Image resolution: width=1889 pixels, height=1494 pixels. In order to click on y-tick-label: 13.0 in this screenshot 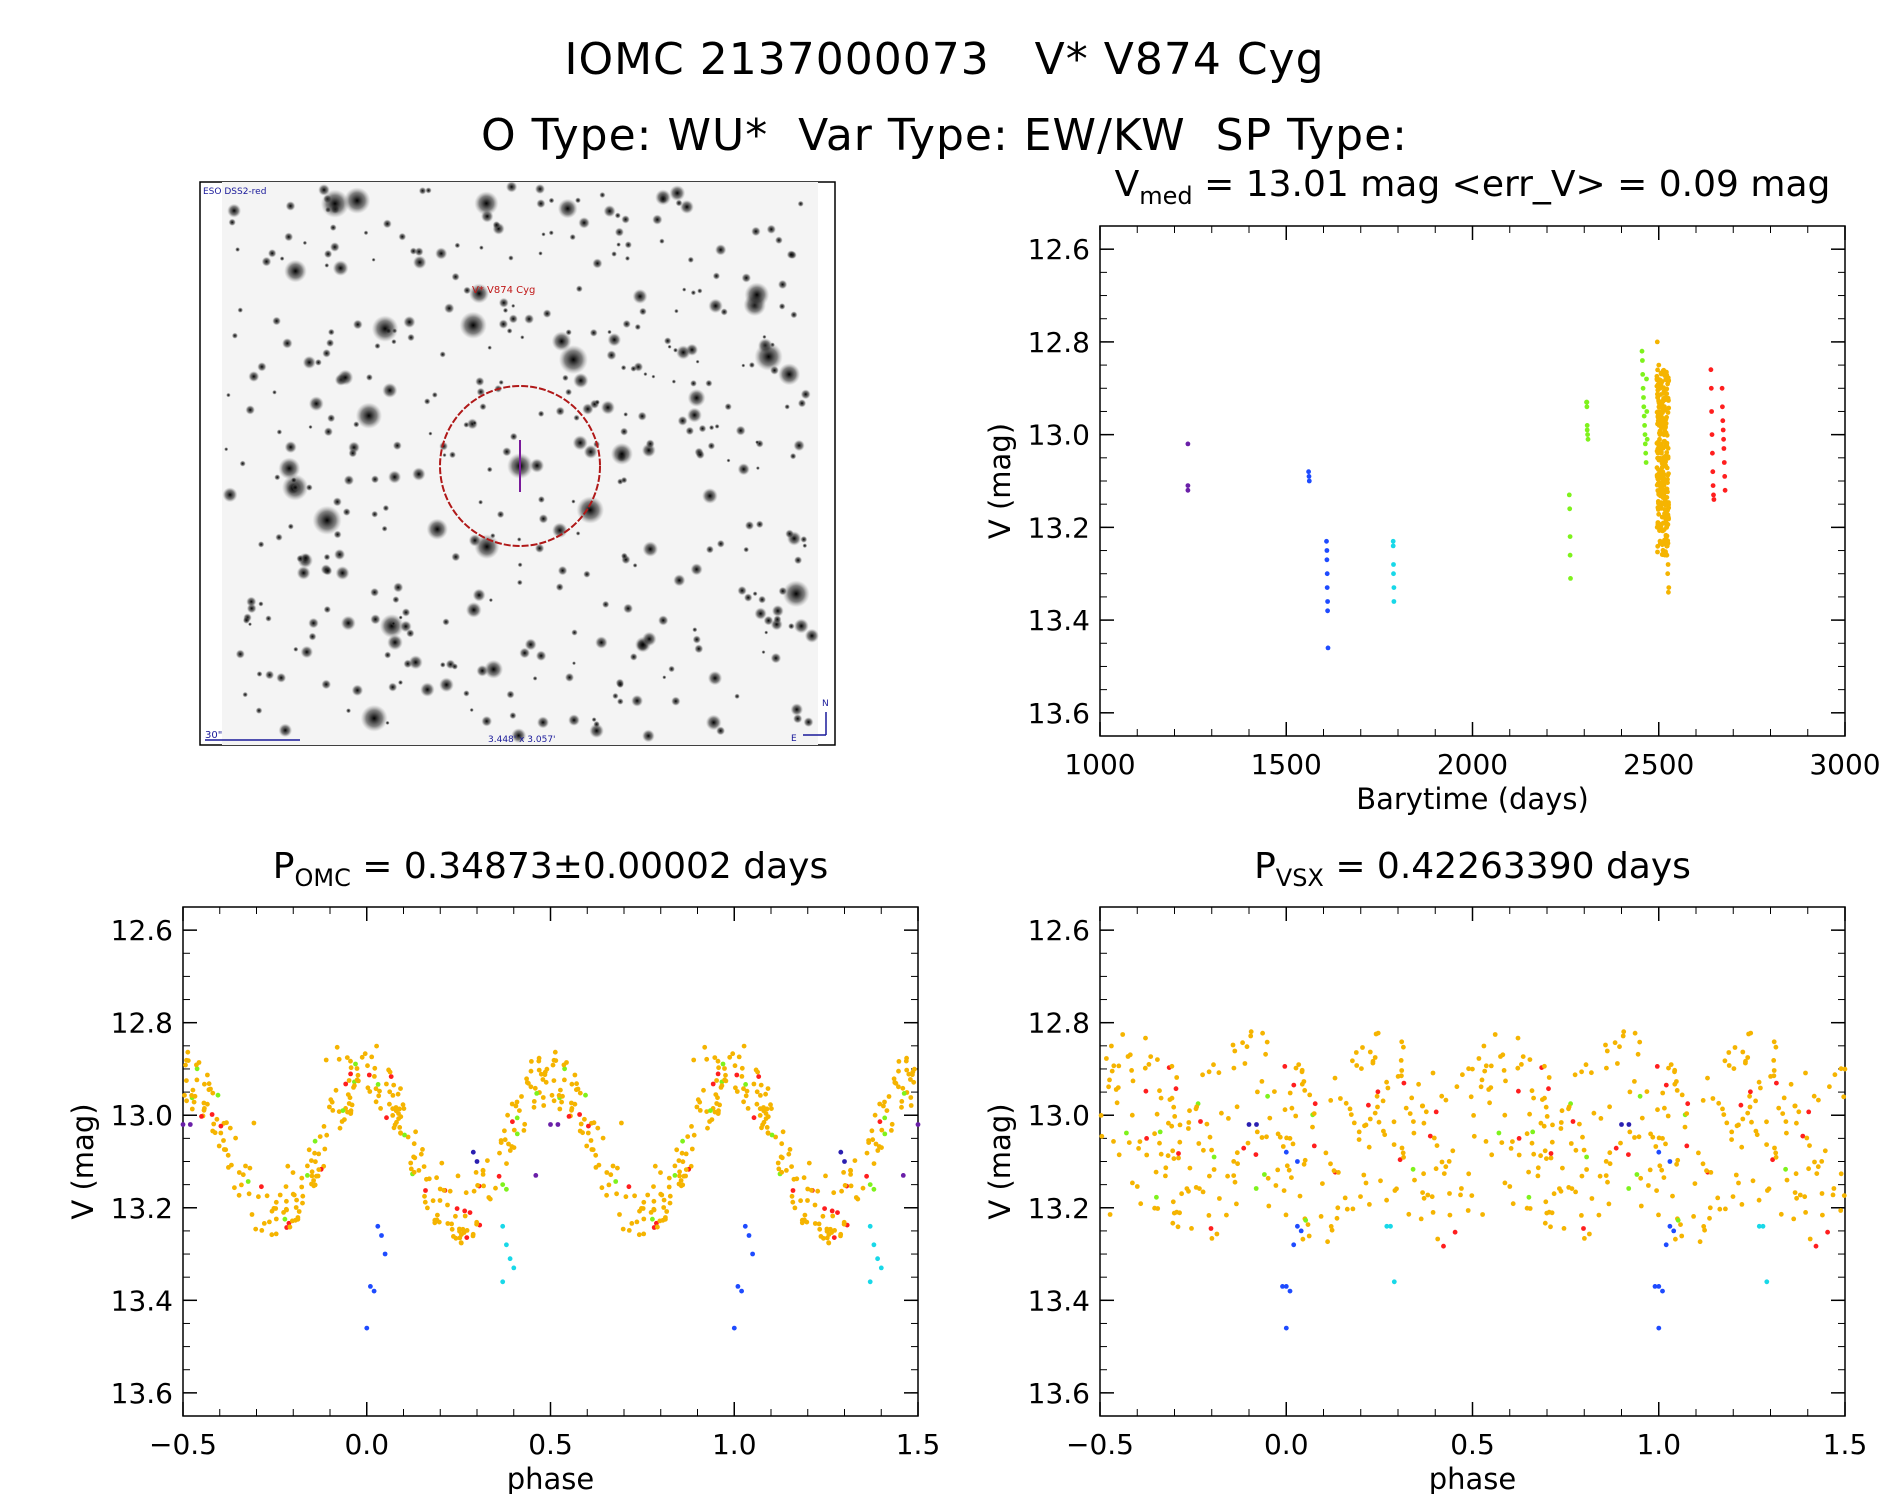, I will do `click(1059, 435)`.